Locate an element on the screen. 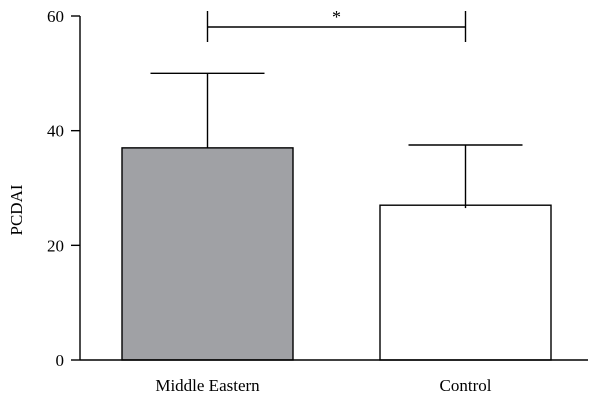 This screenshot has width=595, height=400. y-tick-label: 20 is located at coordinates (55, 245).